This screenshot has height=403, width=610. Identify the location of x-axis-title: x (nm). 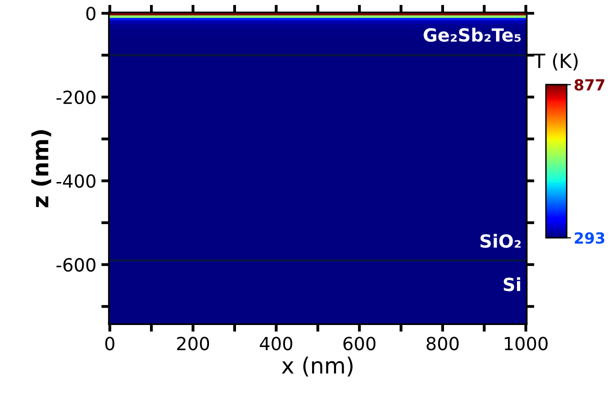
(317, 366).